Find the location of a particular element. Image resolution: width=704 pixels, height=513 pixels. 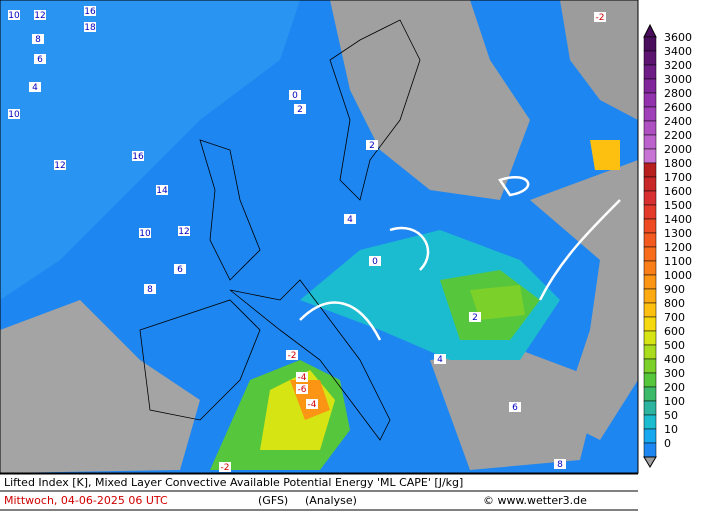

legend-arrow-bottom is located at coordinates (650, 462).